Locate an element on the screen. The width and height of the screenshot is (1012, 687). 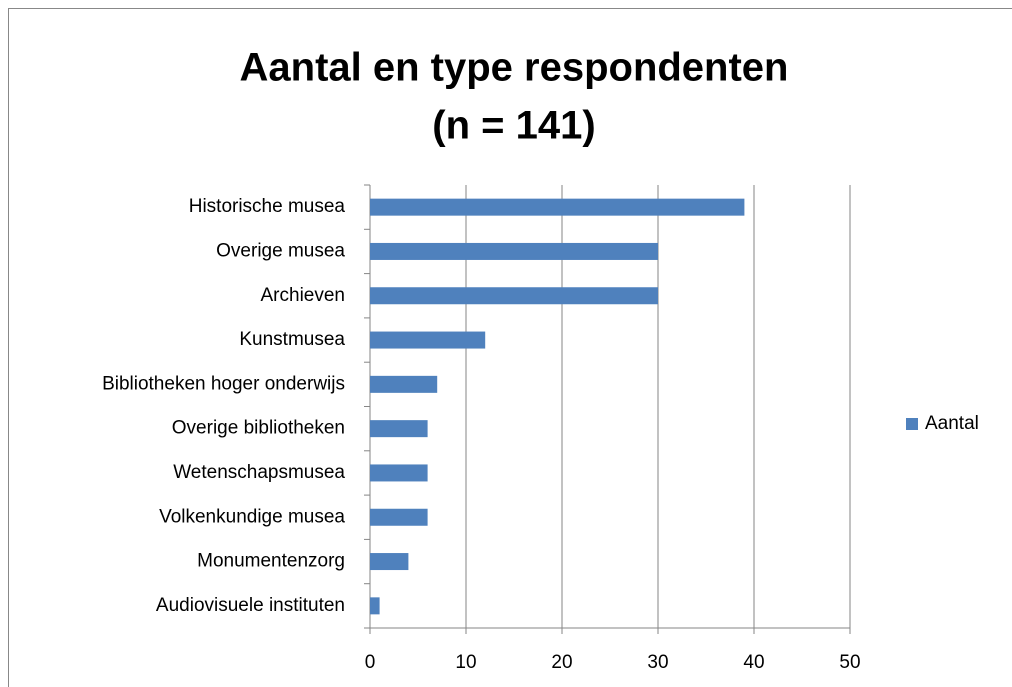
x-tick-label: 40 is located at coordinates (753, 662).